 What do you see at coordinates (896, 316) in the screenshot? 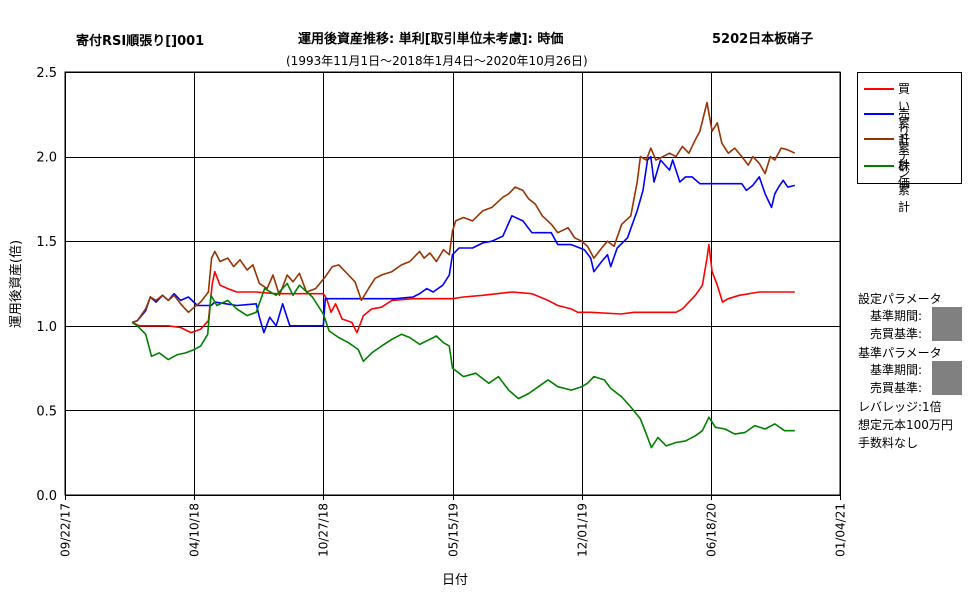
I see `setting-period: 基準期間:` at bounding box center [896, 316].